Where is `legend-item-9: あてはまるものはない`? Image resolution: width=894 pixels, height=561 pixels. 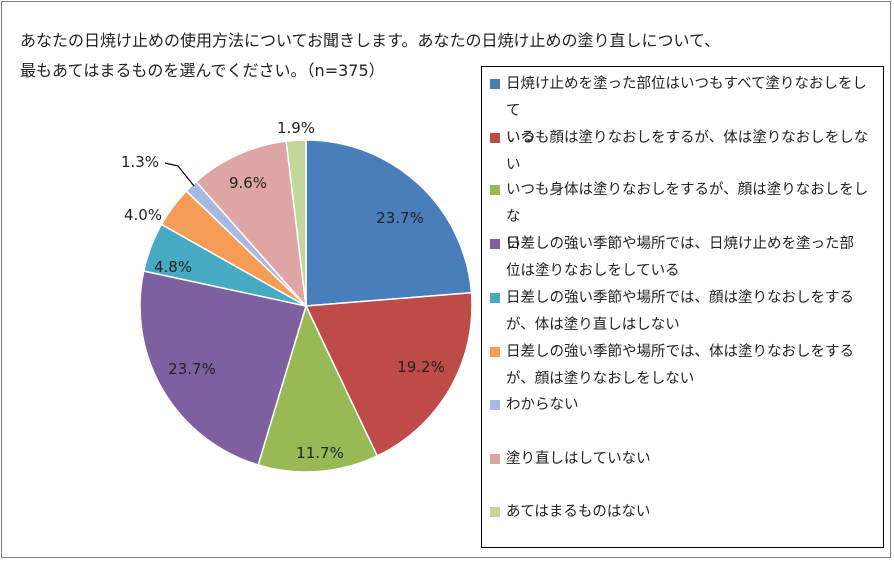 legend-item-9: あてはまるものはない is located at coordinates (682, 512).